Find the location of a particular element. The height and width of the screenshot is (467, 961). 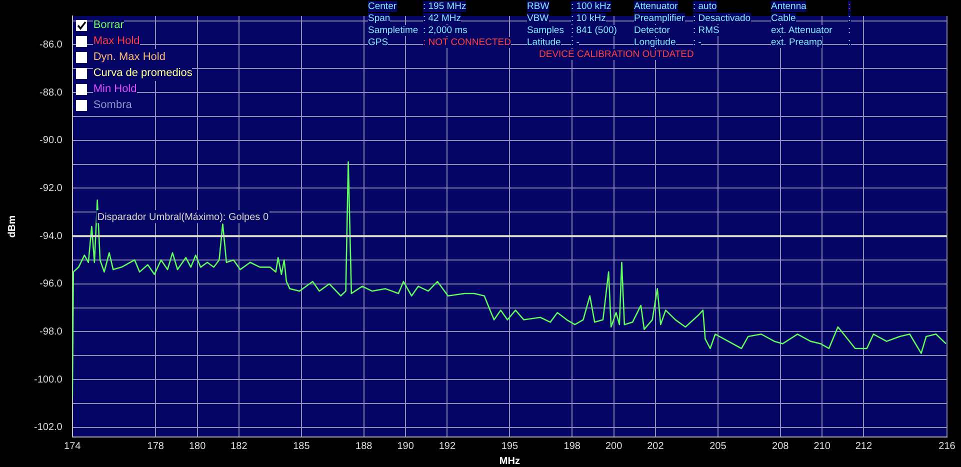

x-tick-label: 216 is located at coordinates (947, 446).